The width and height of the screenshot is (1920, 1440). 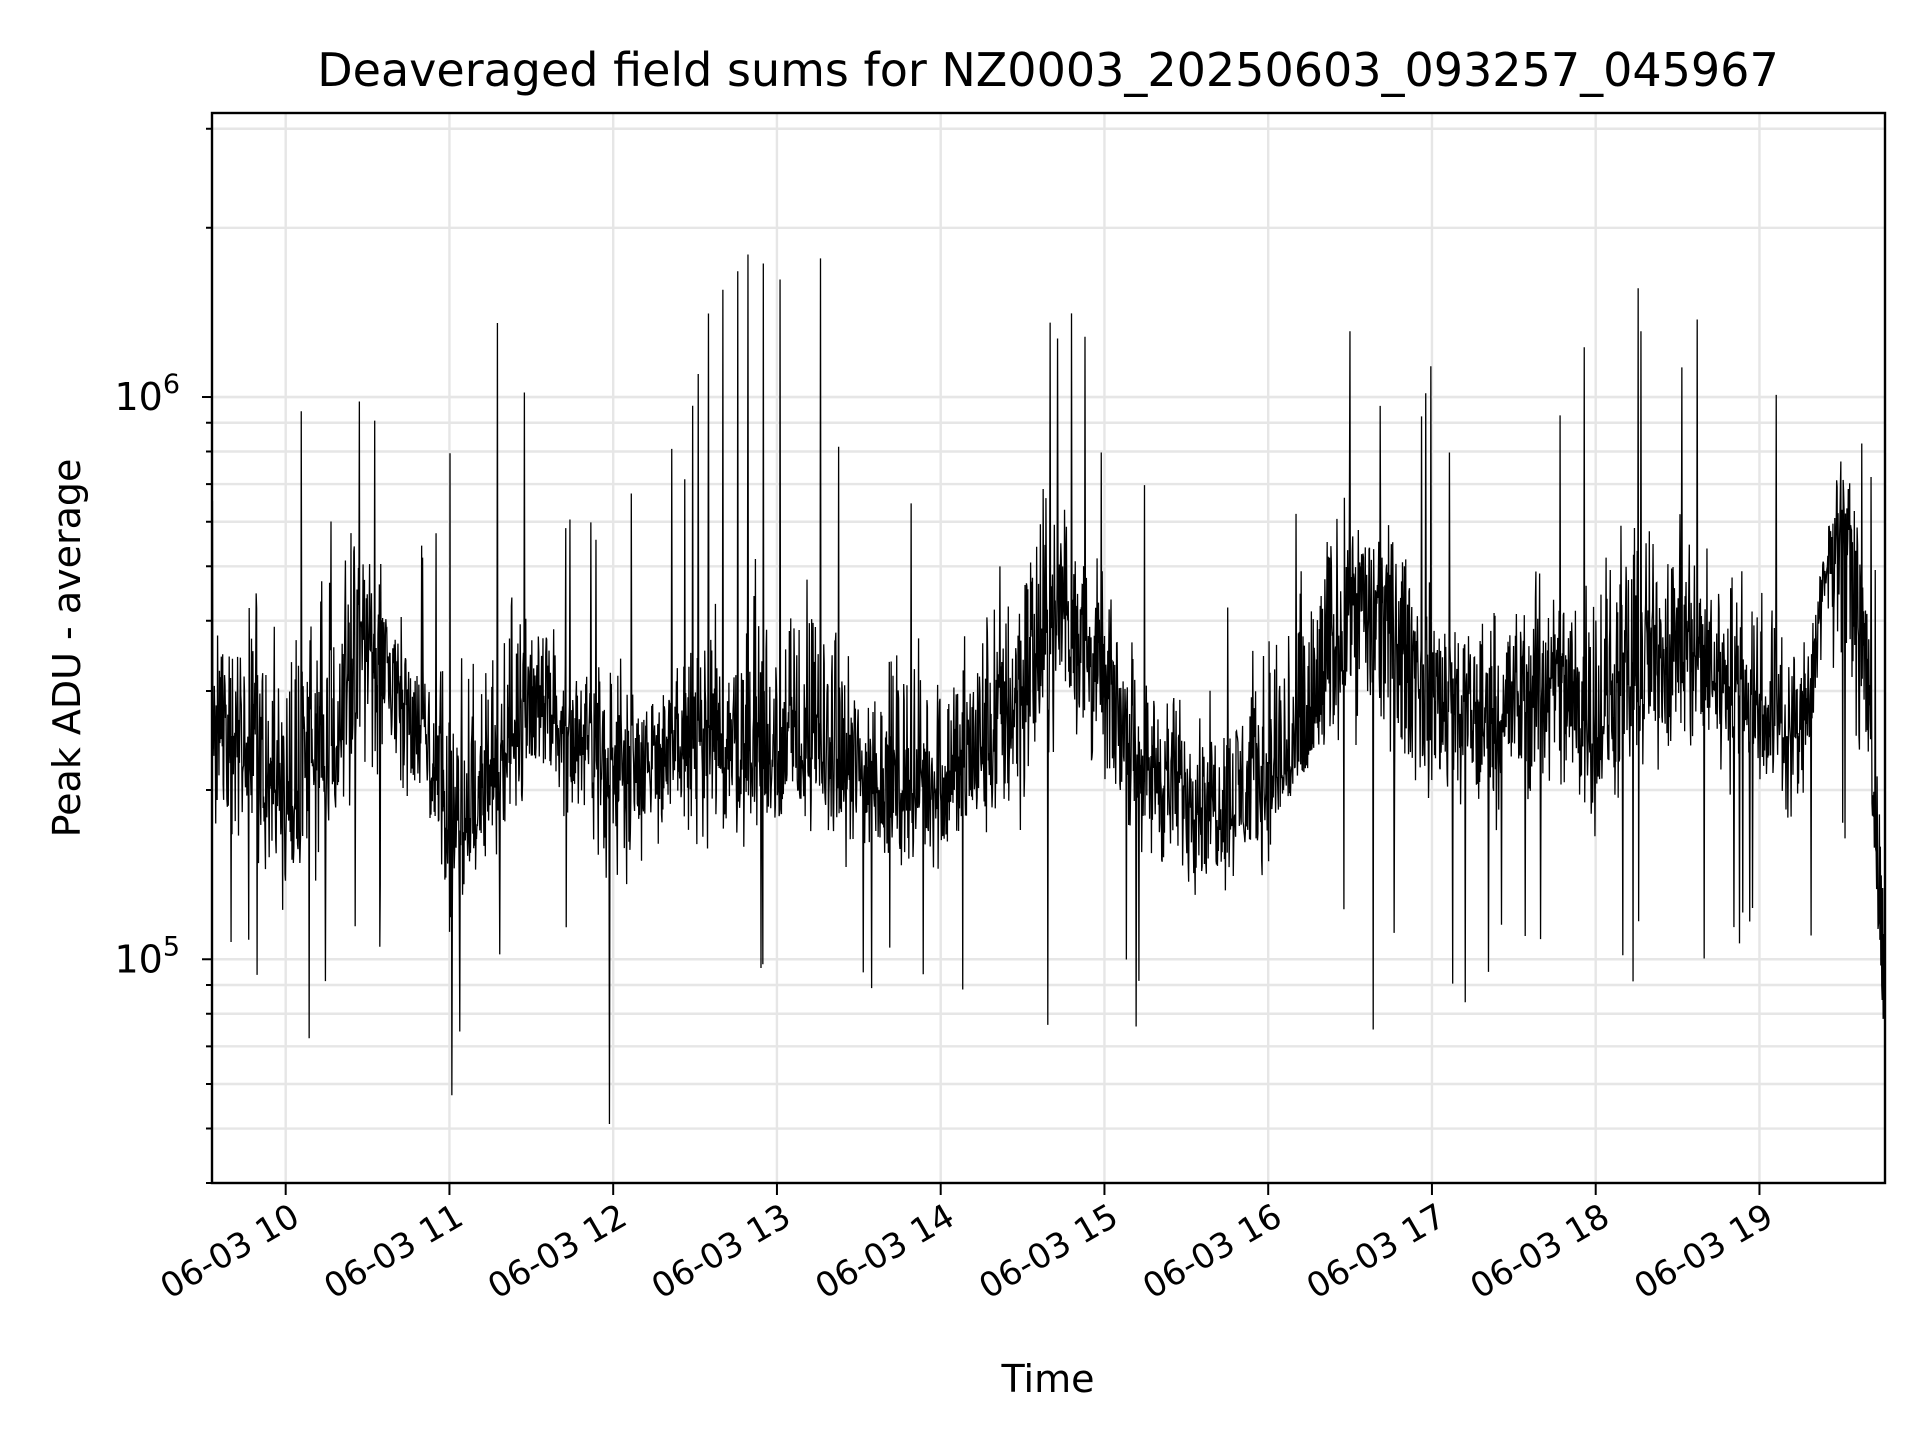 What do you see at coordinates (1048, 1379) in the screenshot?
I see `x-axis-label: Time` at bounding box center [1048, 1379].